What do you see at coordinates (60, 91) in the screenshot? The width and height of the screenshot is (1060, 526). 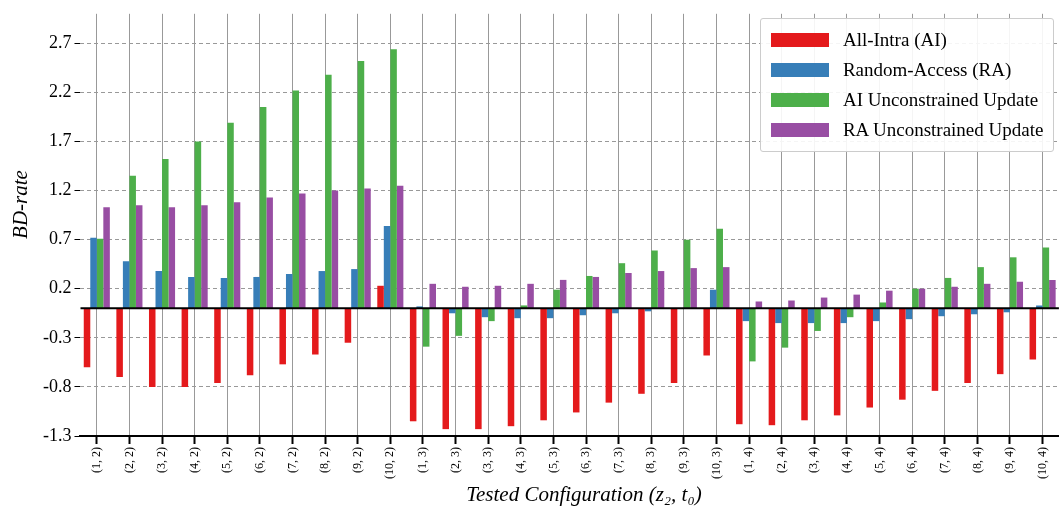 I see `y-tick-label: 2.2` at bounding box center [60, 91].